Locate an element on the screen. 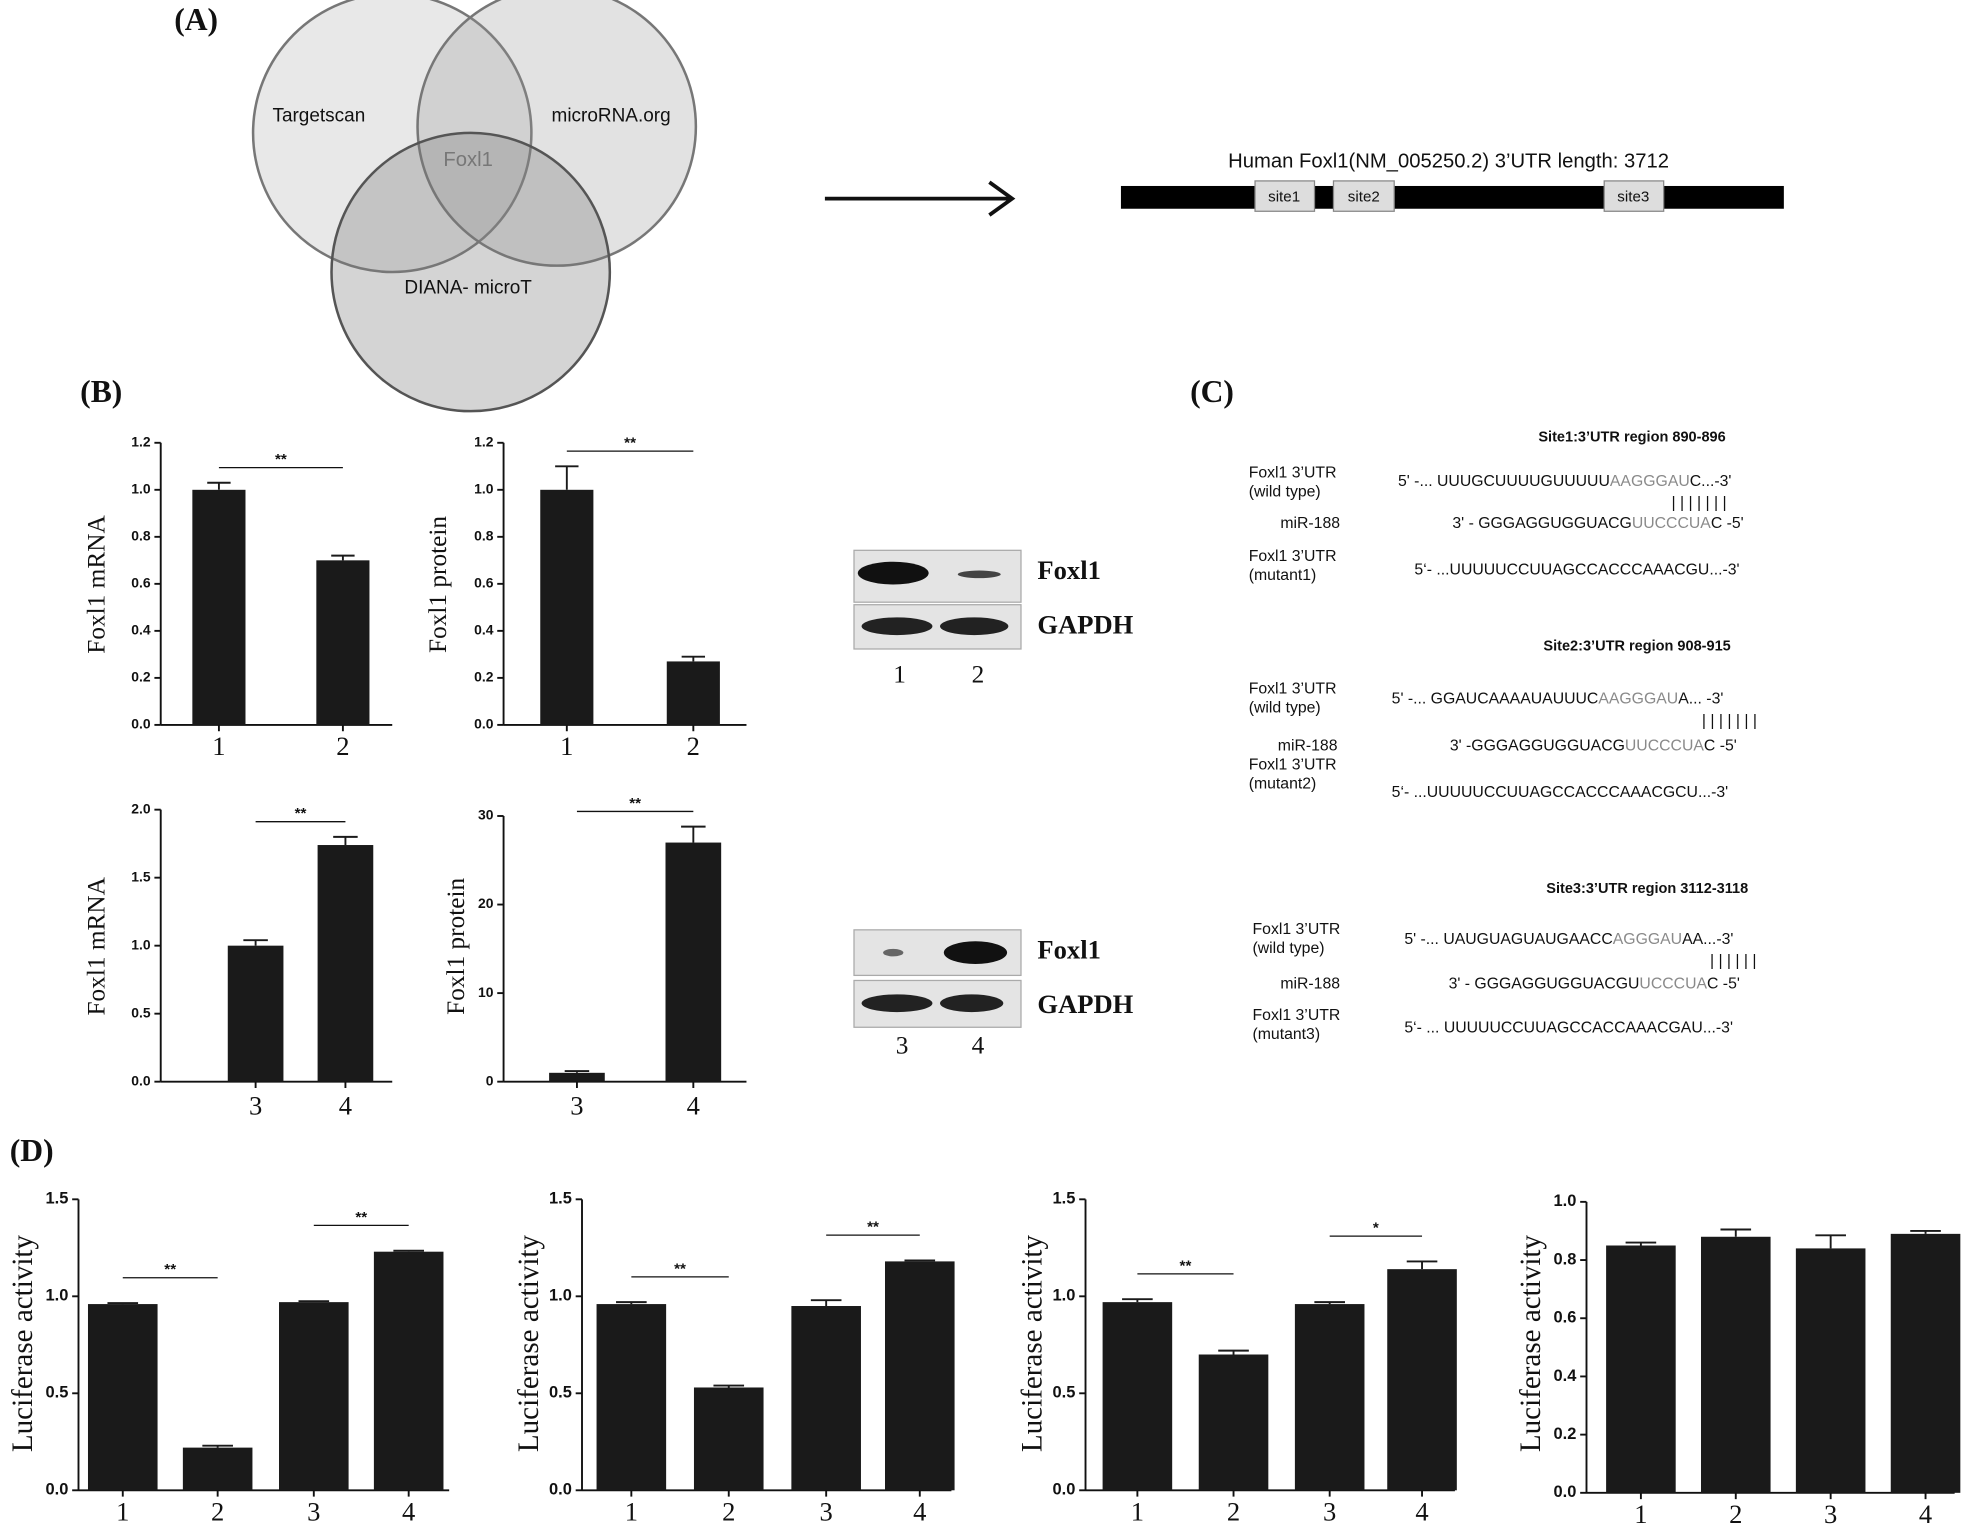 The height and width of the screenshot is (1539, 1980). y-tick-label: 0.4 is located at coordinates (484, 630).